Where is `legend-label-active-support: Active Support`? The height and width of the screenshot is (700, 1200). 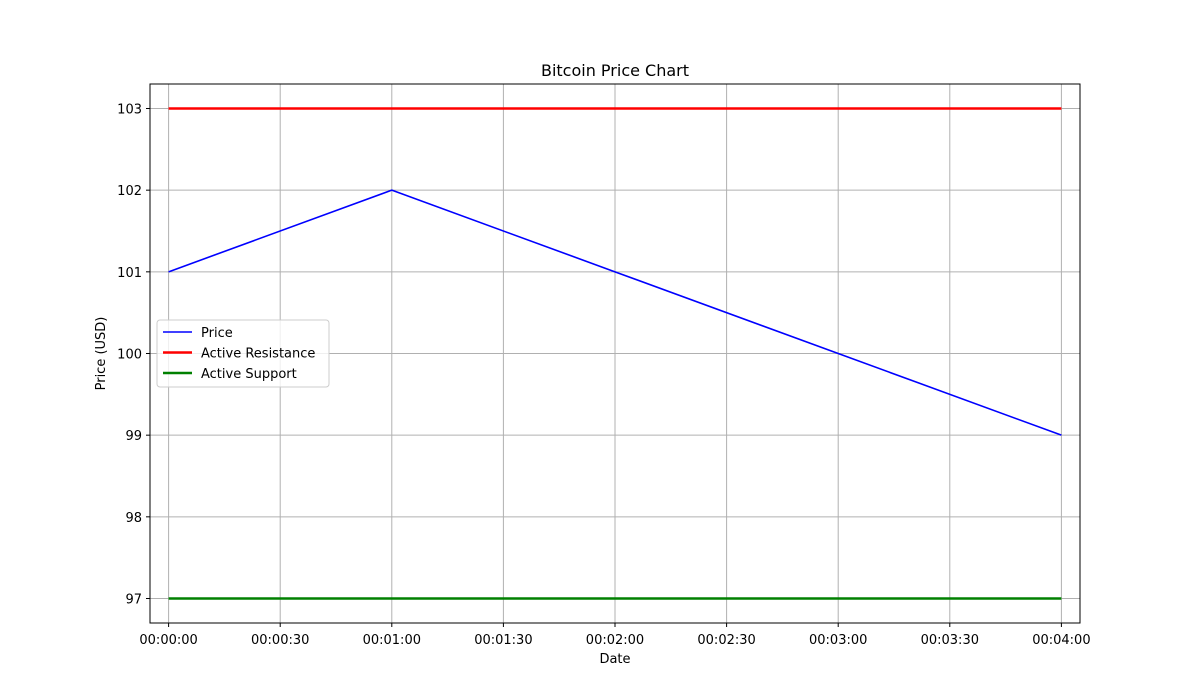 legend-label-active-support: Active Support is located at coordinates (249, 374).